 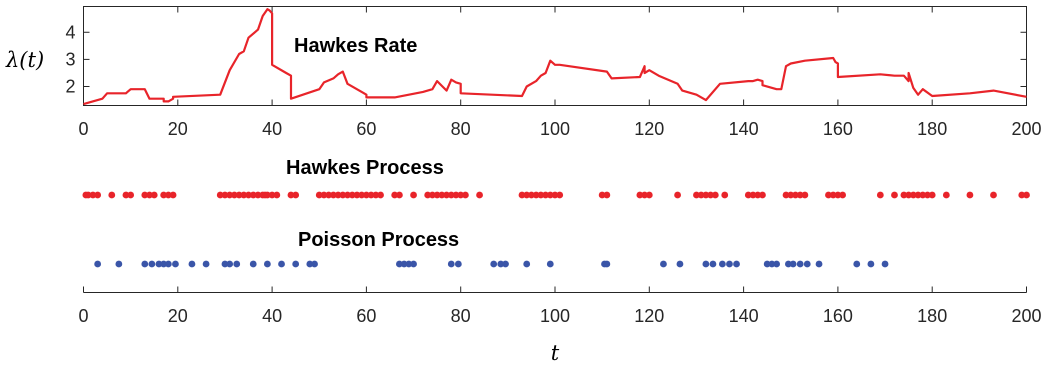 What do you see at coordinates (491, 264) in the screenshot?
I see `poisson-events` at bounding box center [491, 264].